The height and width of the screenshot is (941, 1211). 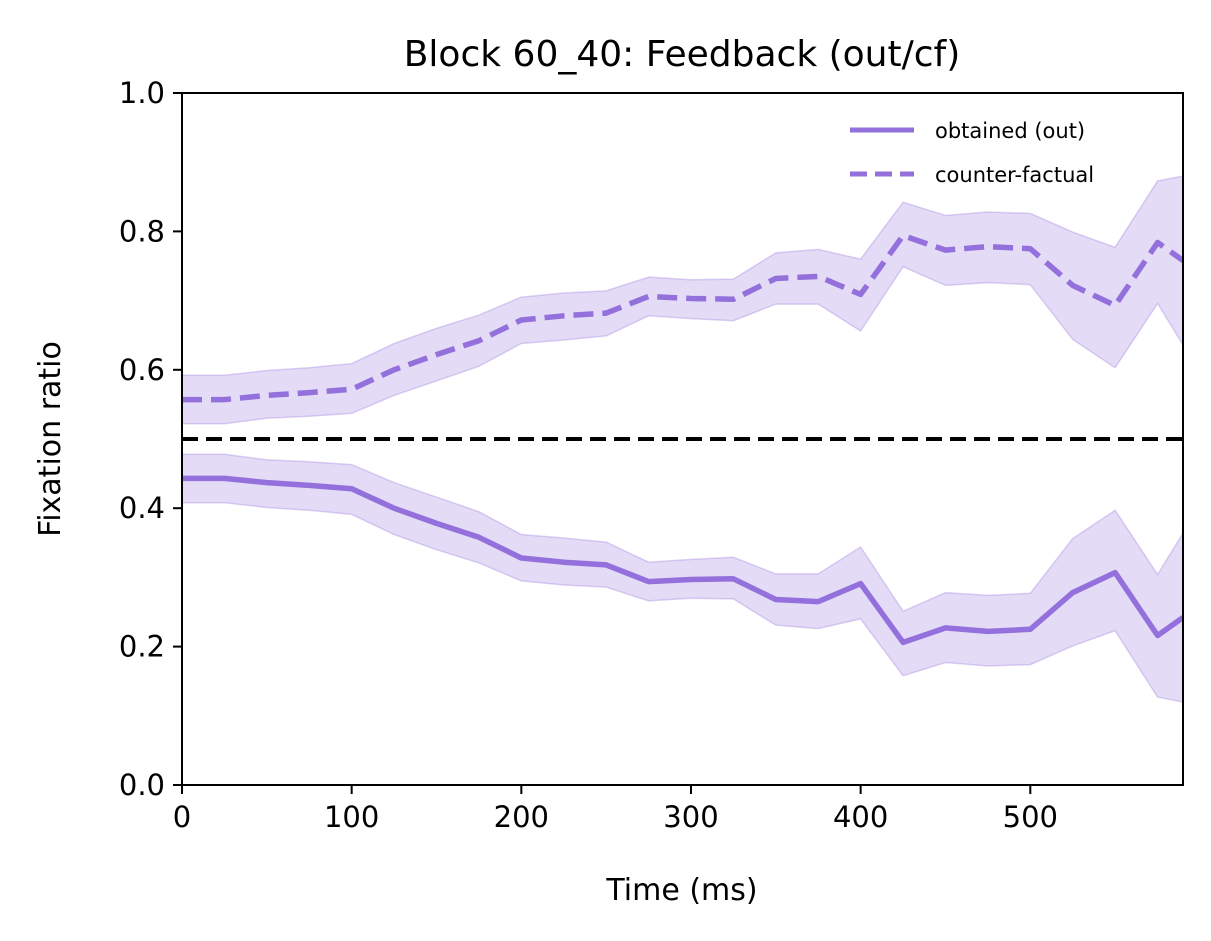 I want to click on x-axis-title: Time (ms), so click(x=681, y=890).